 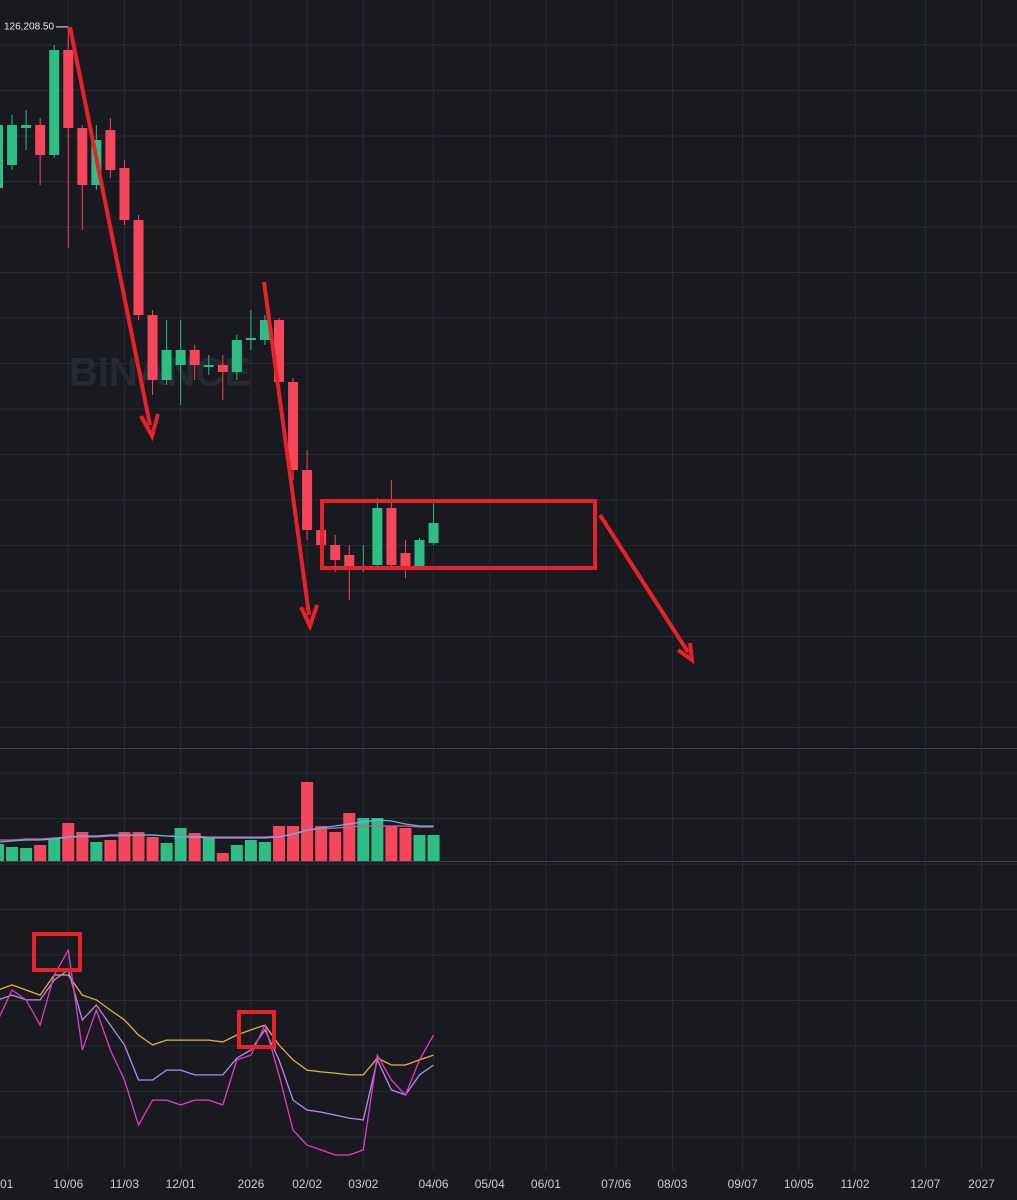 What do you see at coordinates (363, 1184) in the screenshot?
I see `x-tick-label: 03/02` at bounding box center [363, 1184].